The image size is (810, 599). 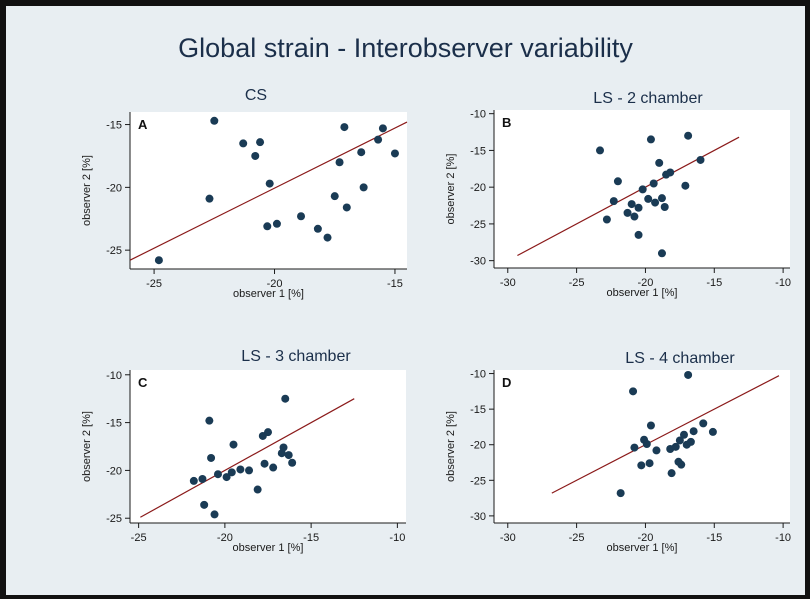 I want to click on panel-title: CS, so click(x=256, y=95).